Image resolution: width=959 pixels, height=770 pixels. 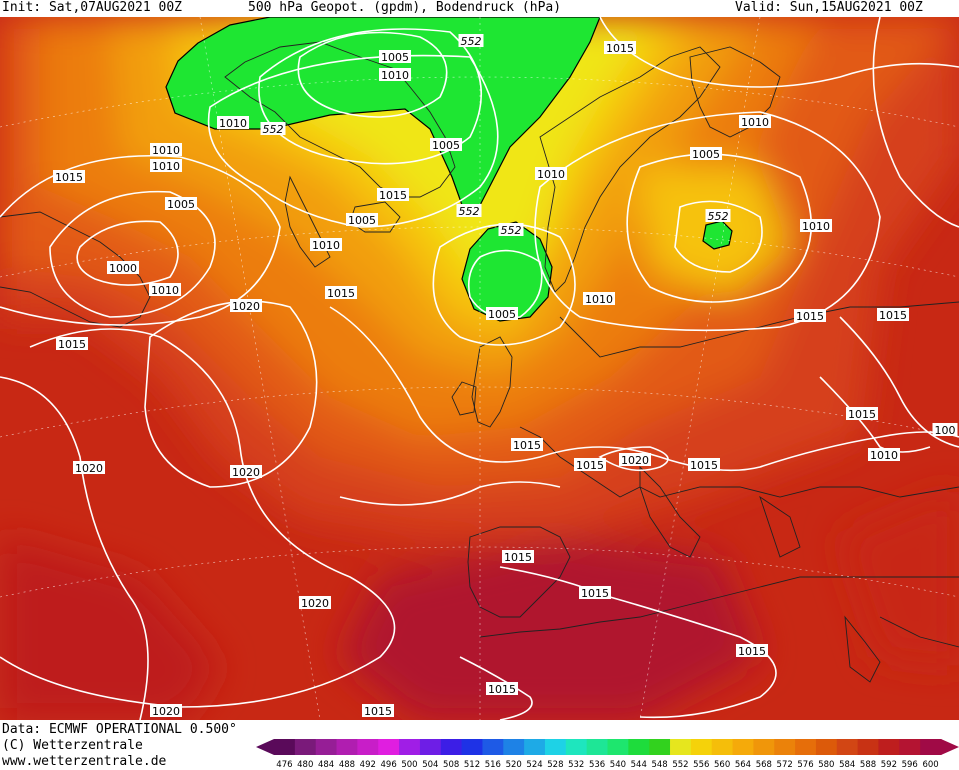 I want to click on color-scale-tick-label: 508, so click(x=451, y=764).